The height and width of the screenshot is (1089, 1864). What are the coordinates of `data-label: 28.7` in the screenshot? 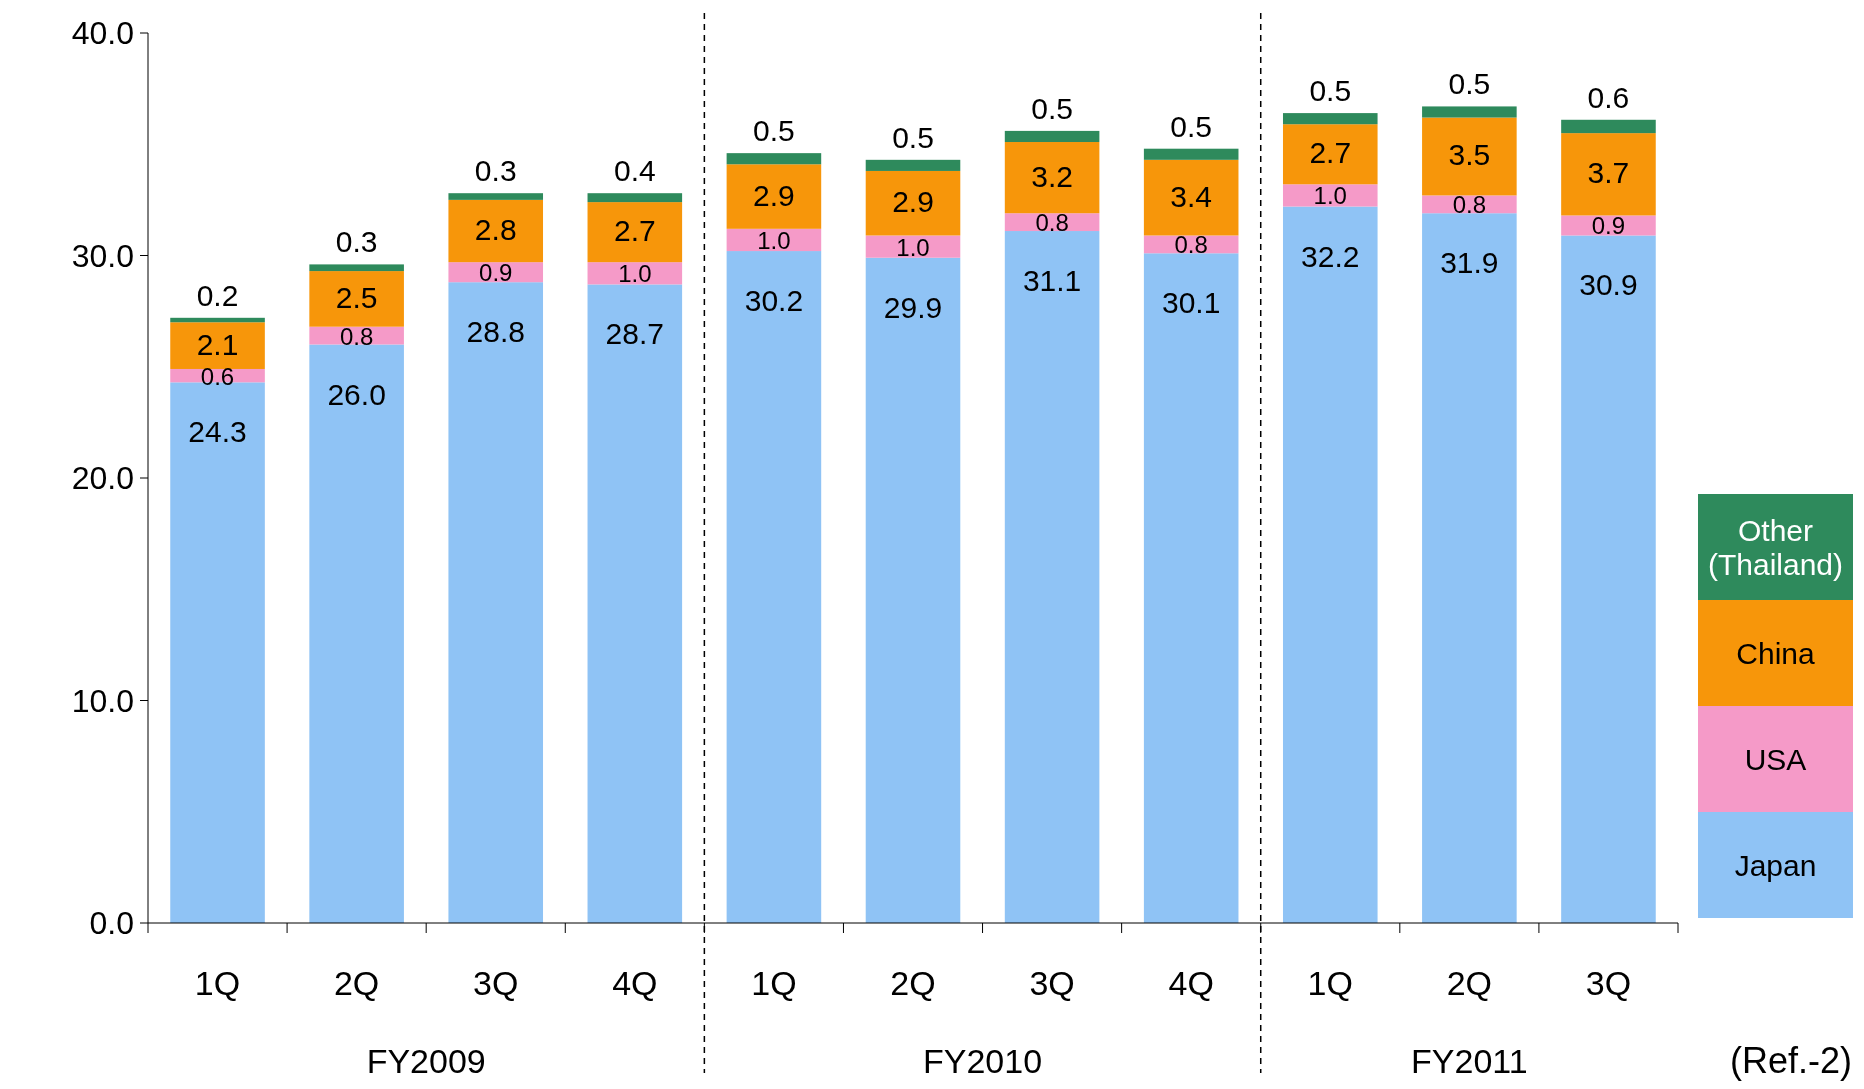 It's located at (635, 334).